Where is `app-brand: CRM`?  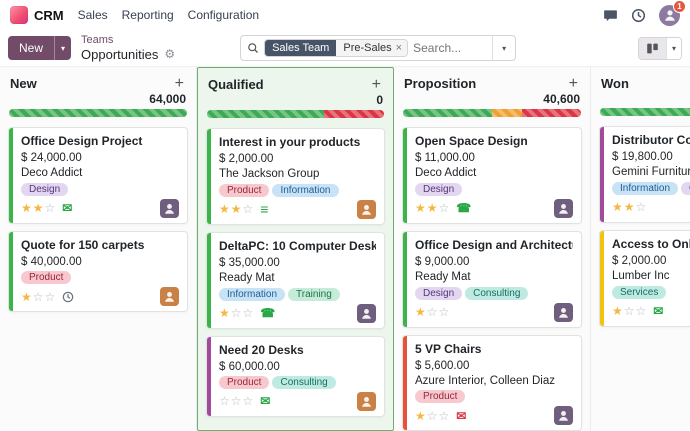 app-brand: CRM is located at coordinates (37, 15).